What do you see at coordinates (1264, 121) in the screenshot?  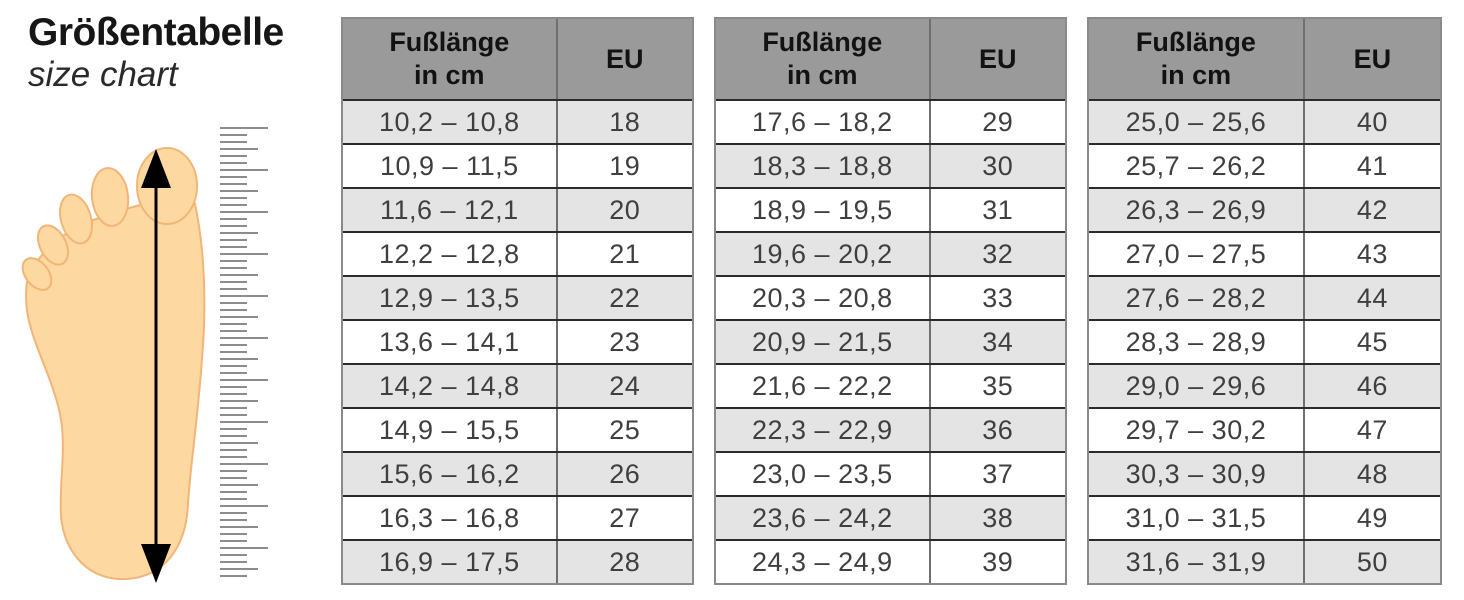 I see `table-row: 25,0 – 25,6 40` at bounding box center [1264, 121].